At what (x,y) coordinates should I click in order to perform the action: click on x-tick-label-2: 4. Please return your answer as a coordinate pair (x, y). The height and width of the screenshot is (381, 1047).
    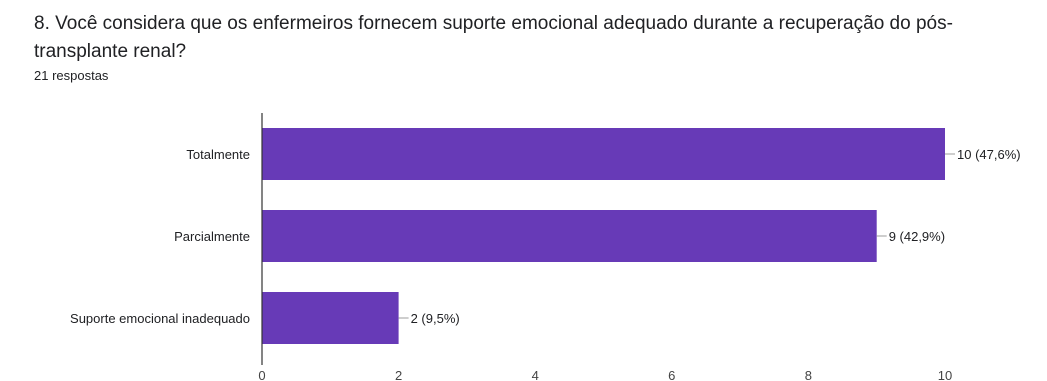
    Looking at the image, I should click on (535, 374).